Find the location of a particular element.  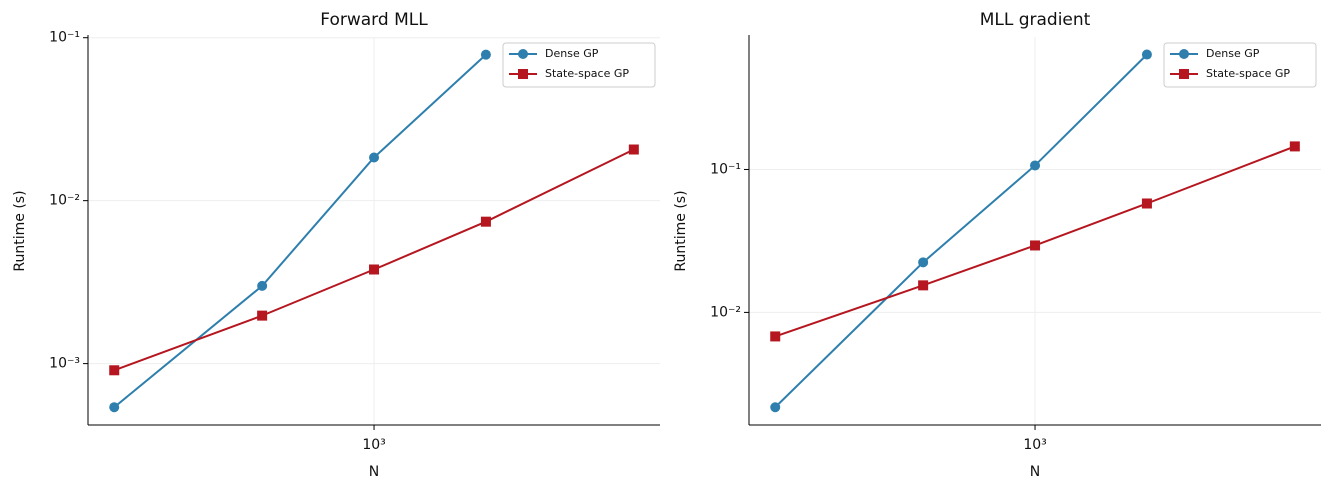

y-tick-label: 10⁻³ is located at coordinates (64, 364).